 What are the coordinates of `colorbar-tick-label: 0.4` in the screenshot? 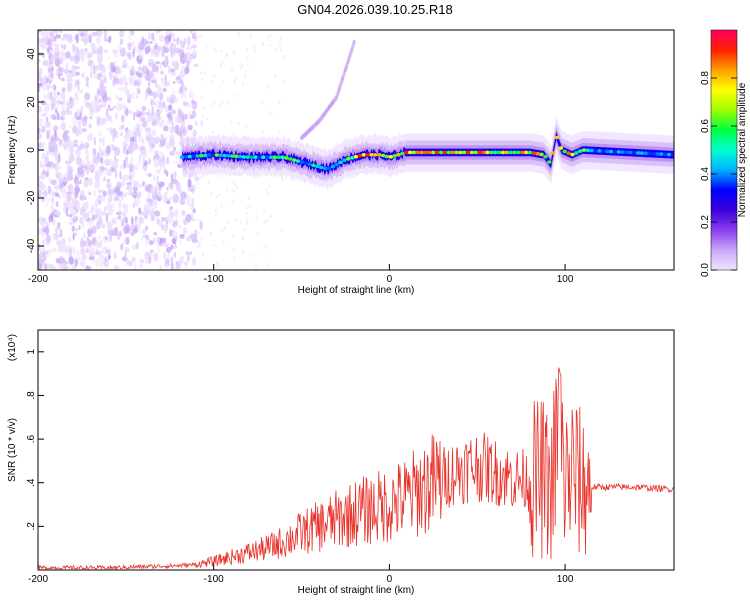 It's located at (705, 174).